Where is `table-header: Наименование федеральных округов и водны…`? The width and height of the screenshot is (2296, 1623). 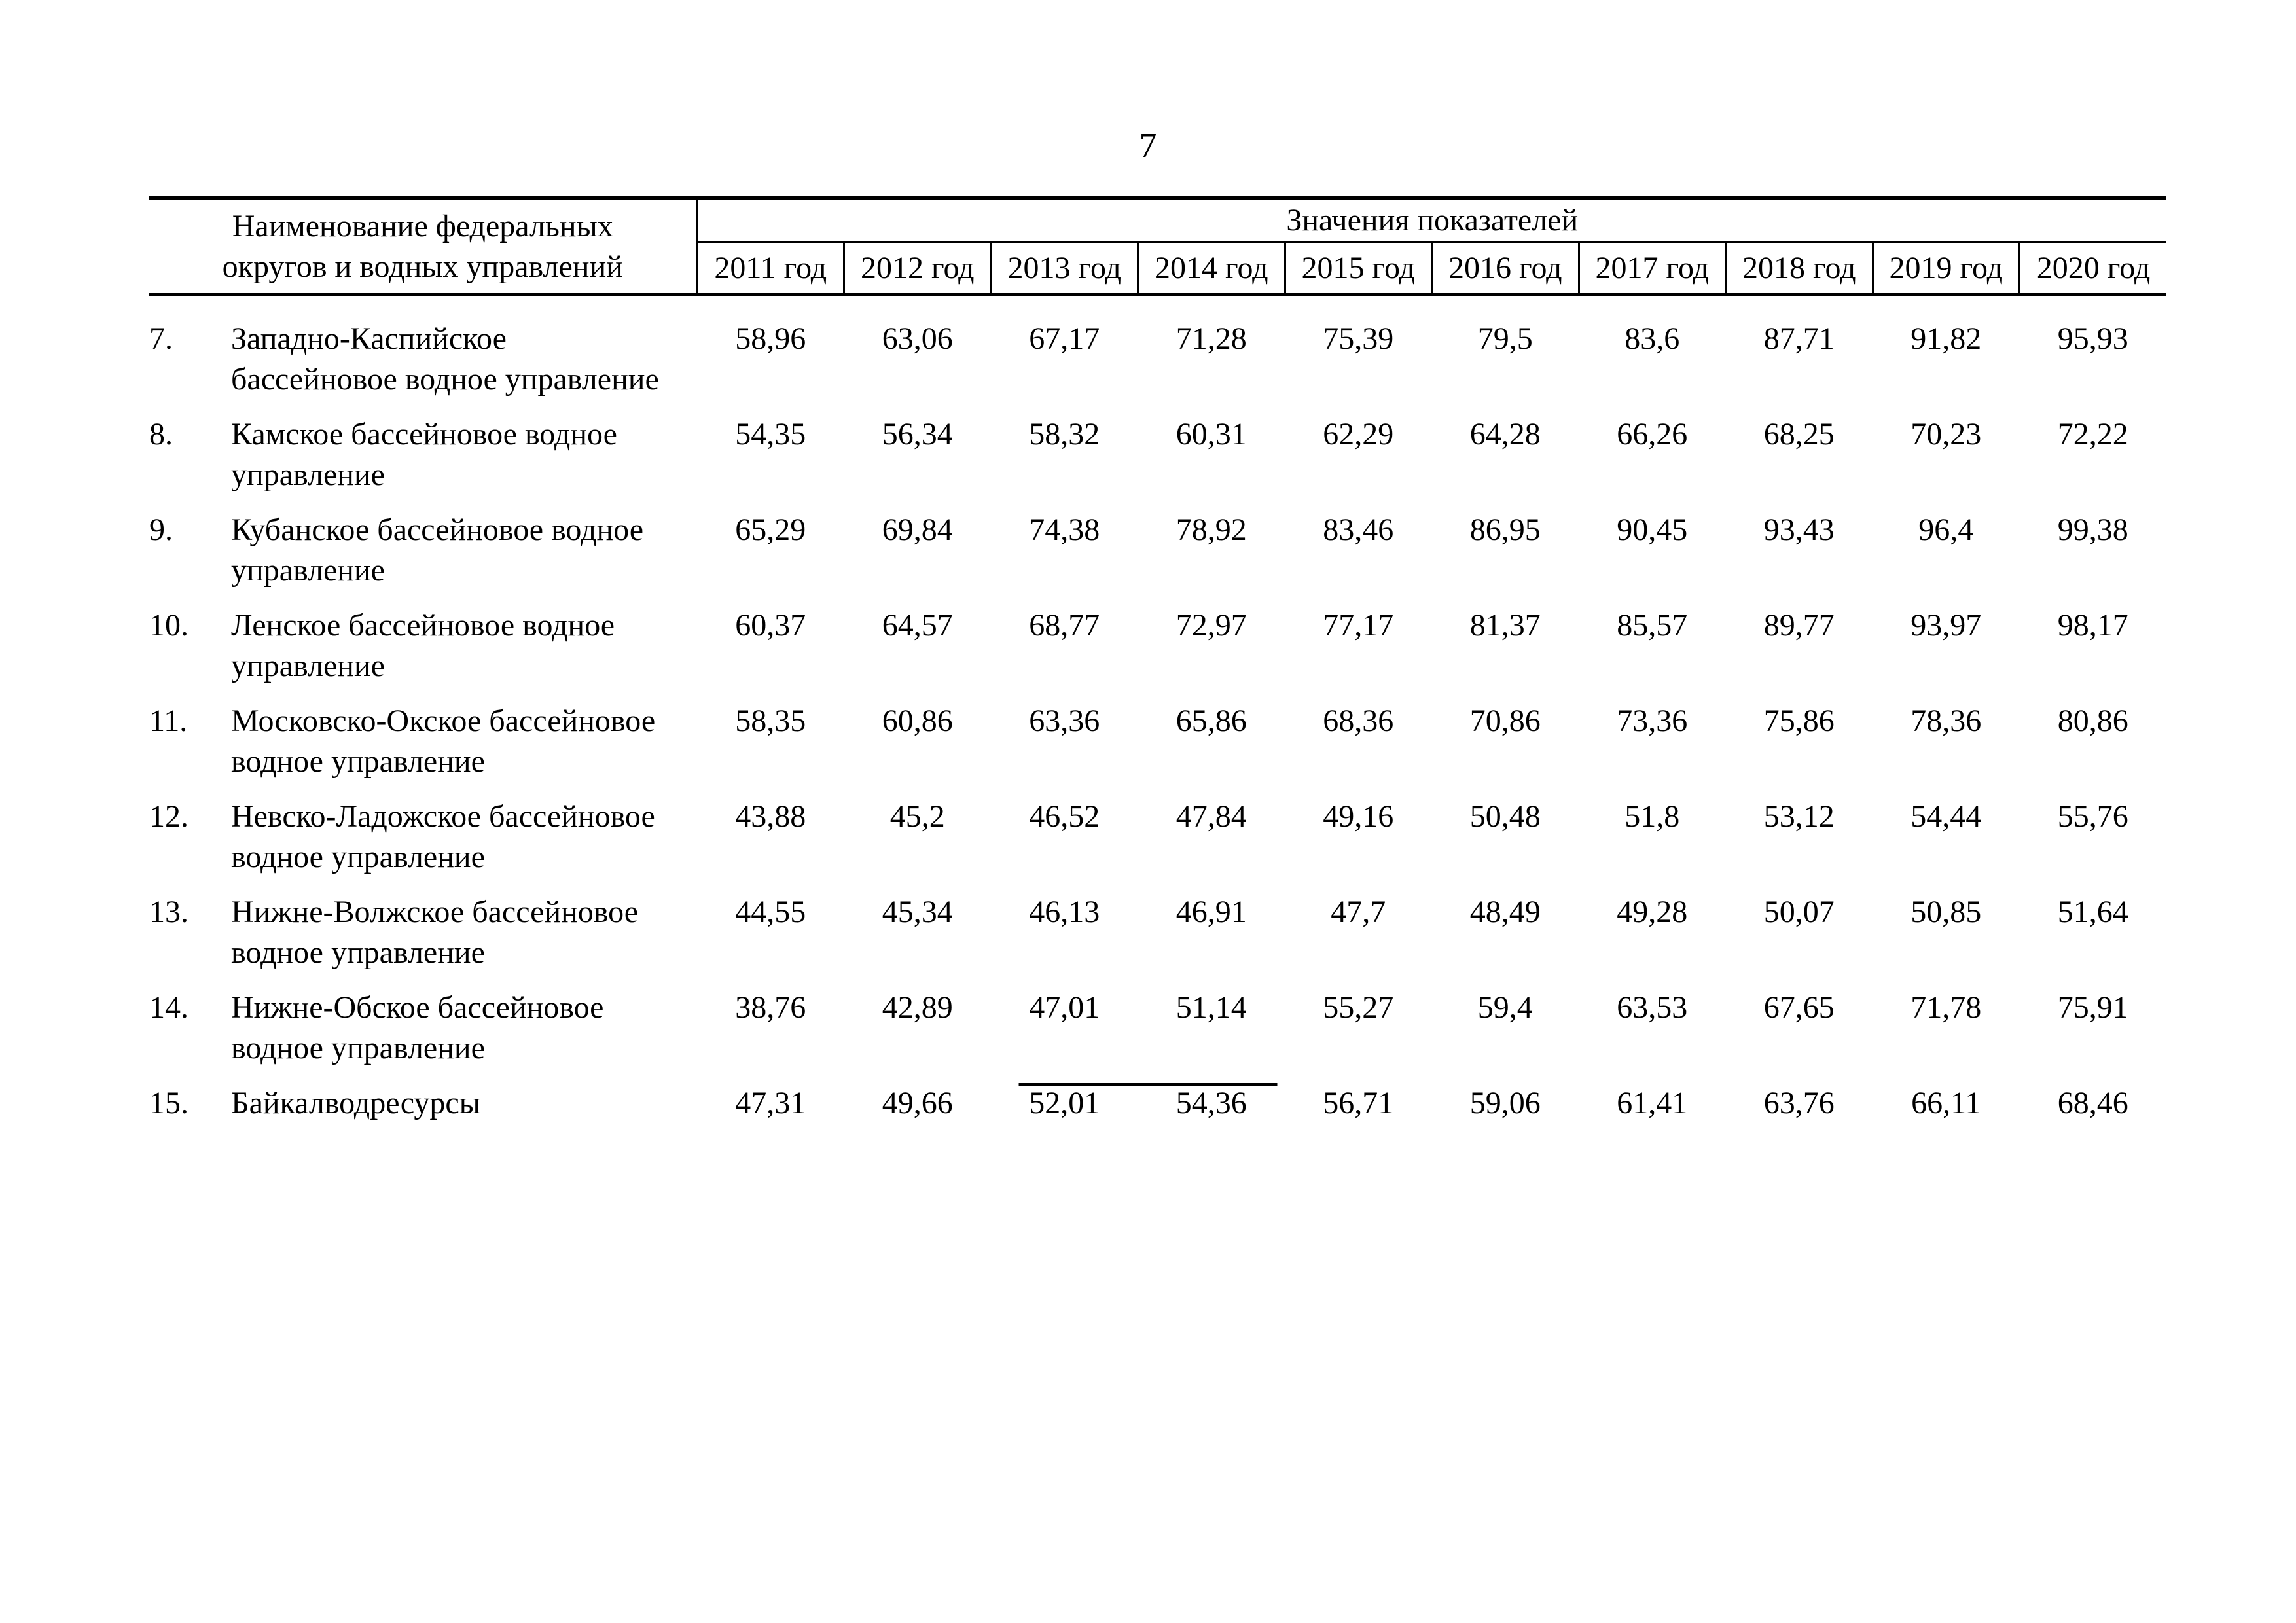 table-header: Наименование федеральных округов и водны… is located at coordinates (1157, 247).